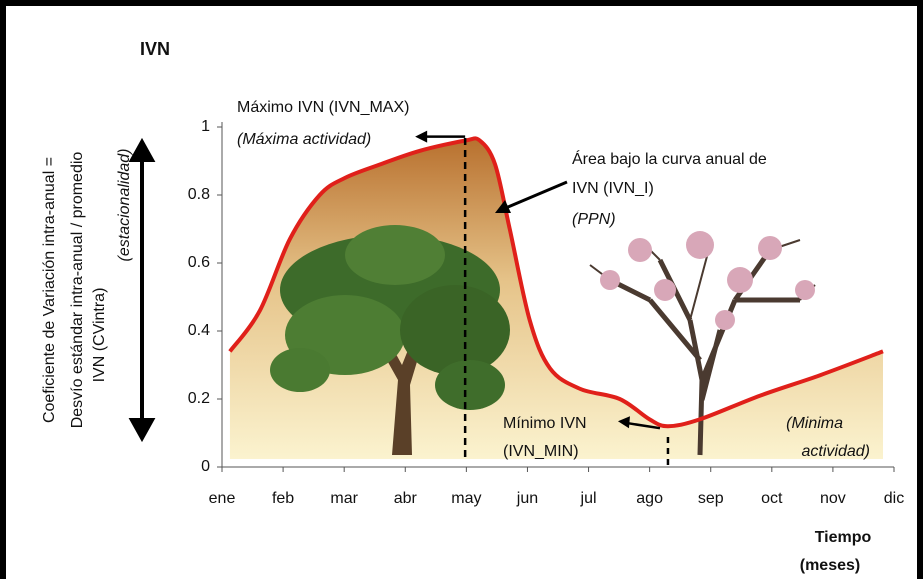 This screenshot has height=579, width=923. I want to click on y-label-line: Coeficiente de Variación intra-anual =, so click(49, 290).